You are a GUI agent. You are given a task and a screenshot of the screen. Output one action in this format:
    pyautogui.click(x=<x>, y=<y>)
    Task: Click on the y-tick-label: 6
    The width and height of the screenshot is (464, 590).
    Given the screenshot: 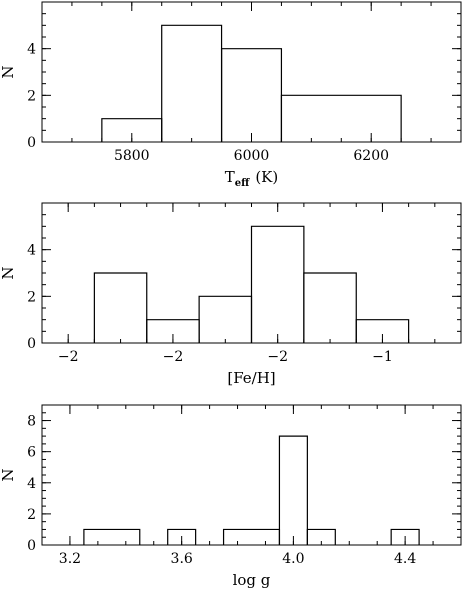 What is the action you would take?
    pyautogui.click(x=31, y=453)
    